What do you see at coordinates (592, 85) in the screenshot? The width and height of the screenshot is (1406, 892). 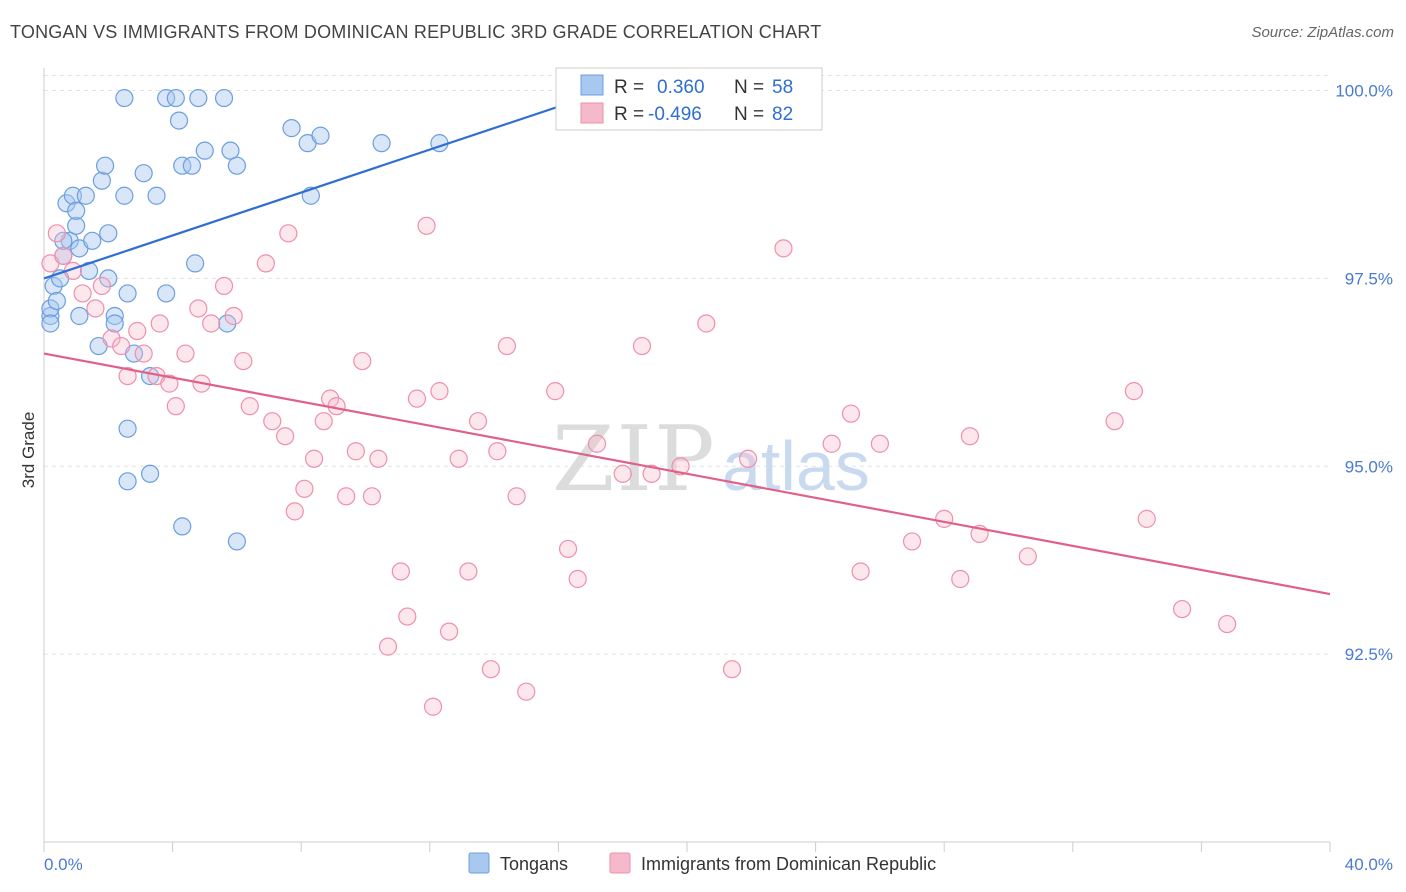 I see `legend-swatch-tongans` at bounding box center [592, 85].